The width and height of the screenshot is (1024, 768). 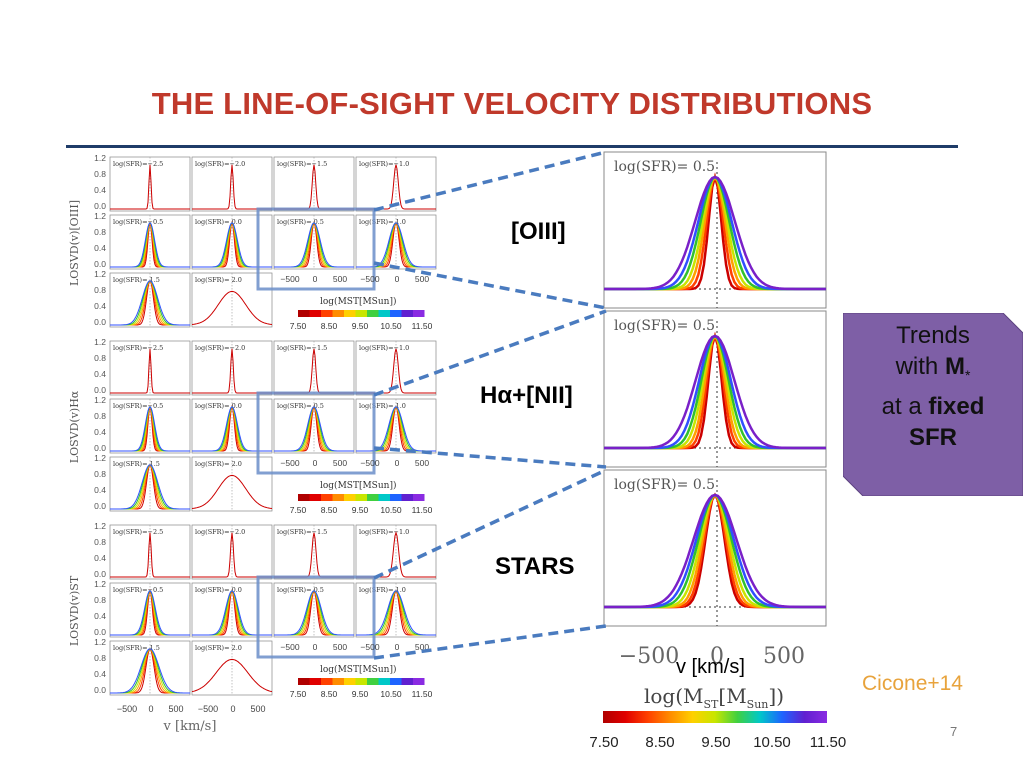 What do you see at coordinates (329, 510) in the screenshot?
I see `mini-colorbar-tick: 8.50` at bounding box center [329, 510].